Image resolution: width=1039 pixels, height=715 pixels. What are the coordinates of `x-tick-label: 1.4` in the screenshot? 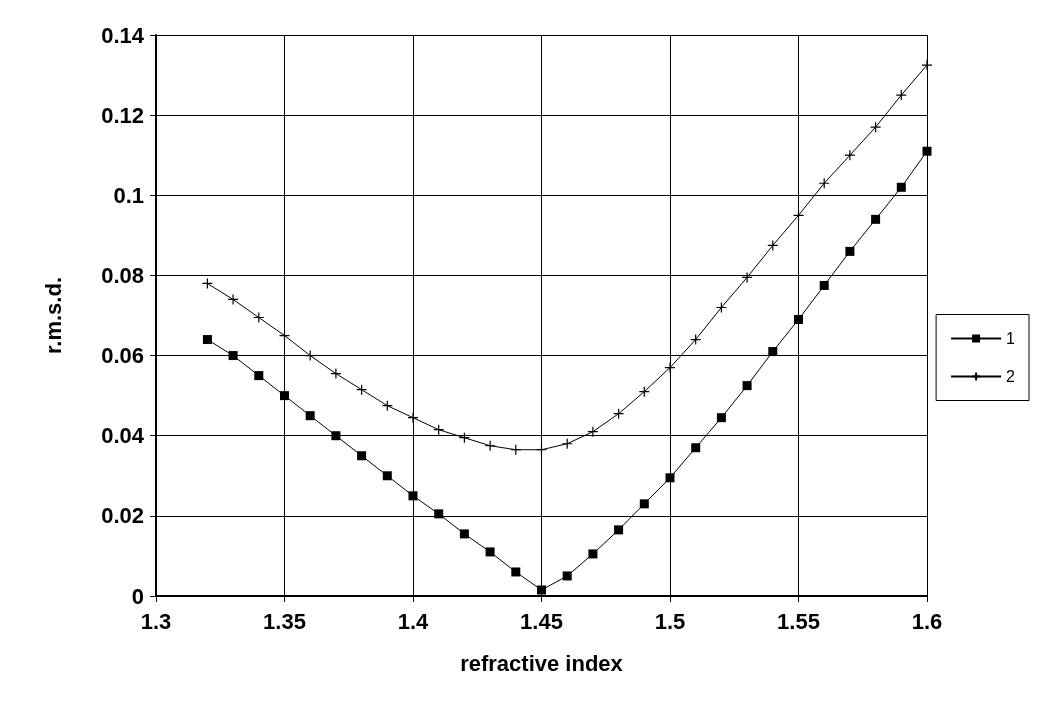 It's located at (413, 621).